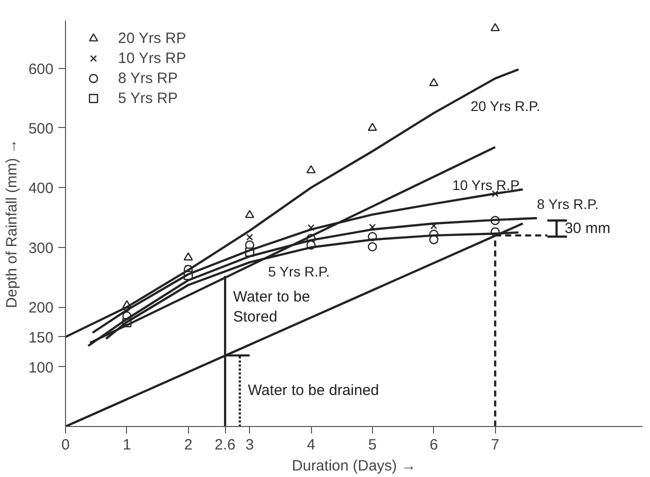 This screenshot has height=477, width=650. Describe the element at coordinates (41, 367) in the screenshot. I see `y-tick-label: 100` at that location.